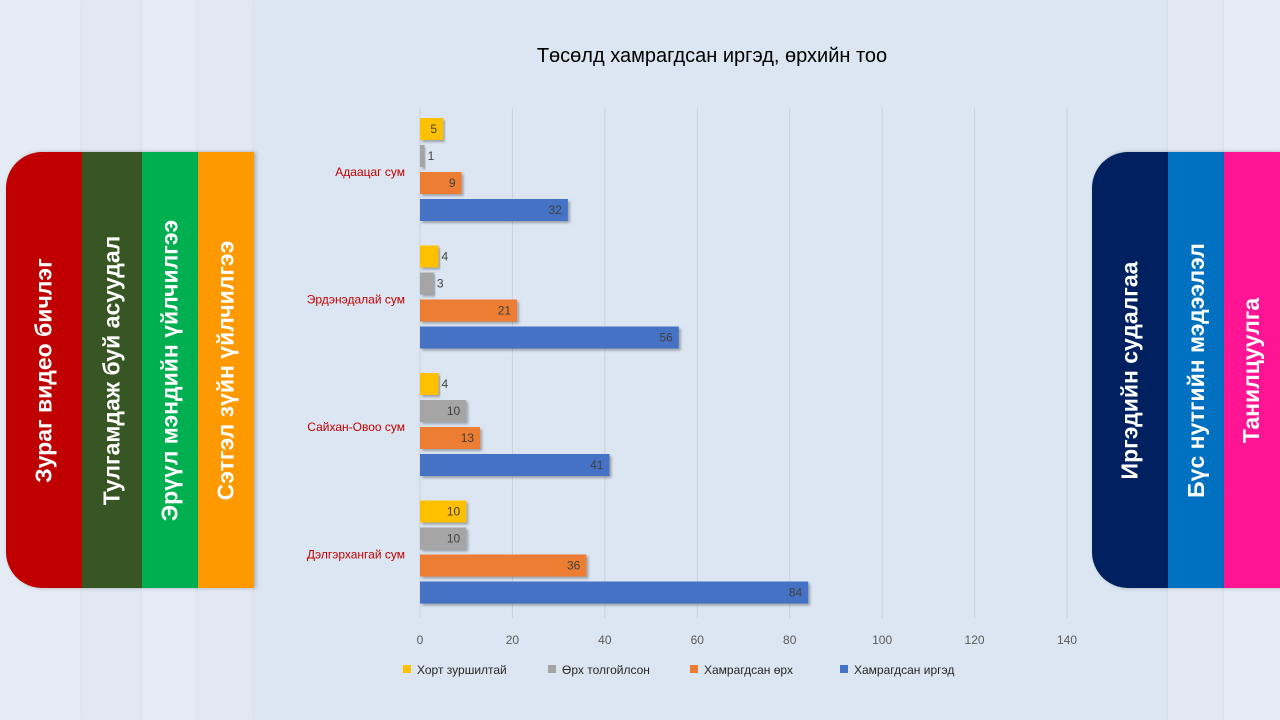 This screenshot has height=720, width=1280. I want to click on data-label: 5, so click(433, 129).